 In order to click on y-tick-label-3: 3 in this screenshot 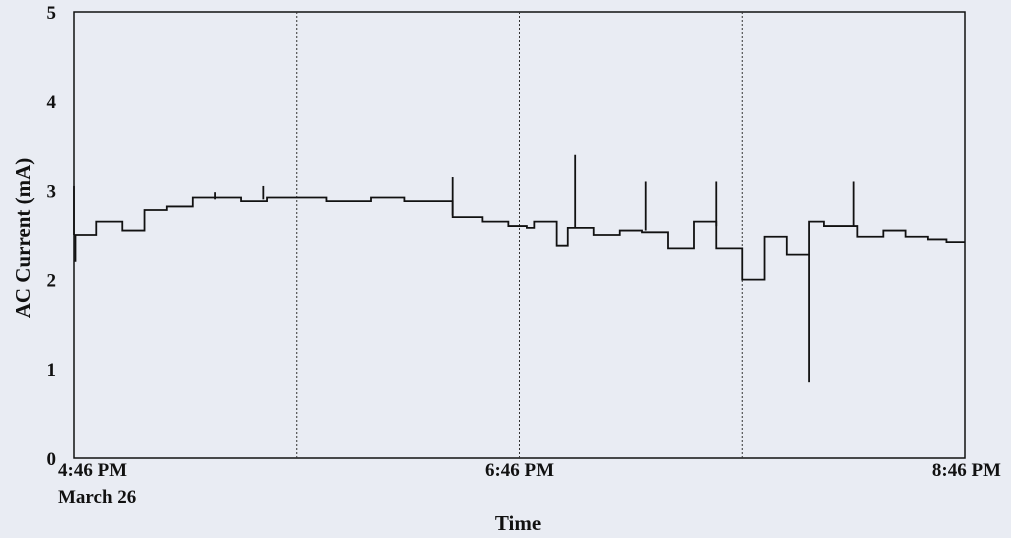, I will do `click(52, 191)`.